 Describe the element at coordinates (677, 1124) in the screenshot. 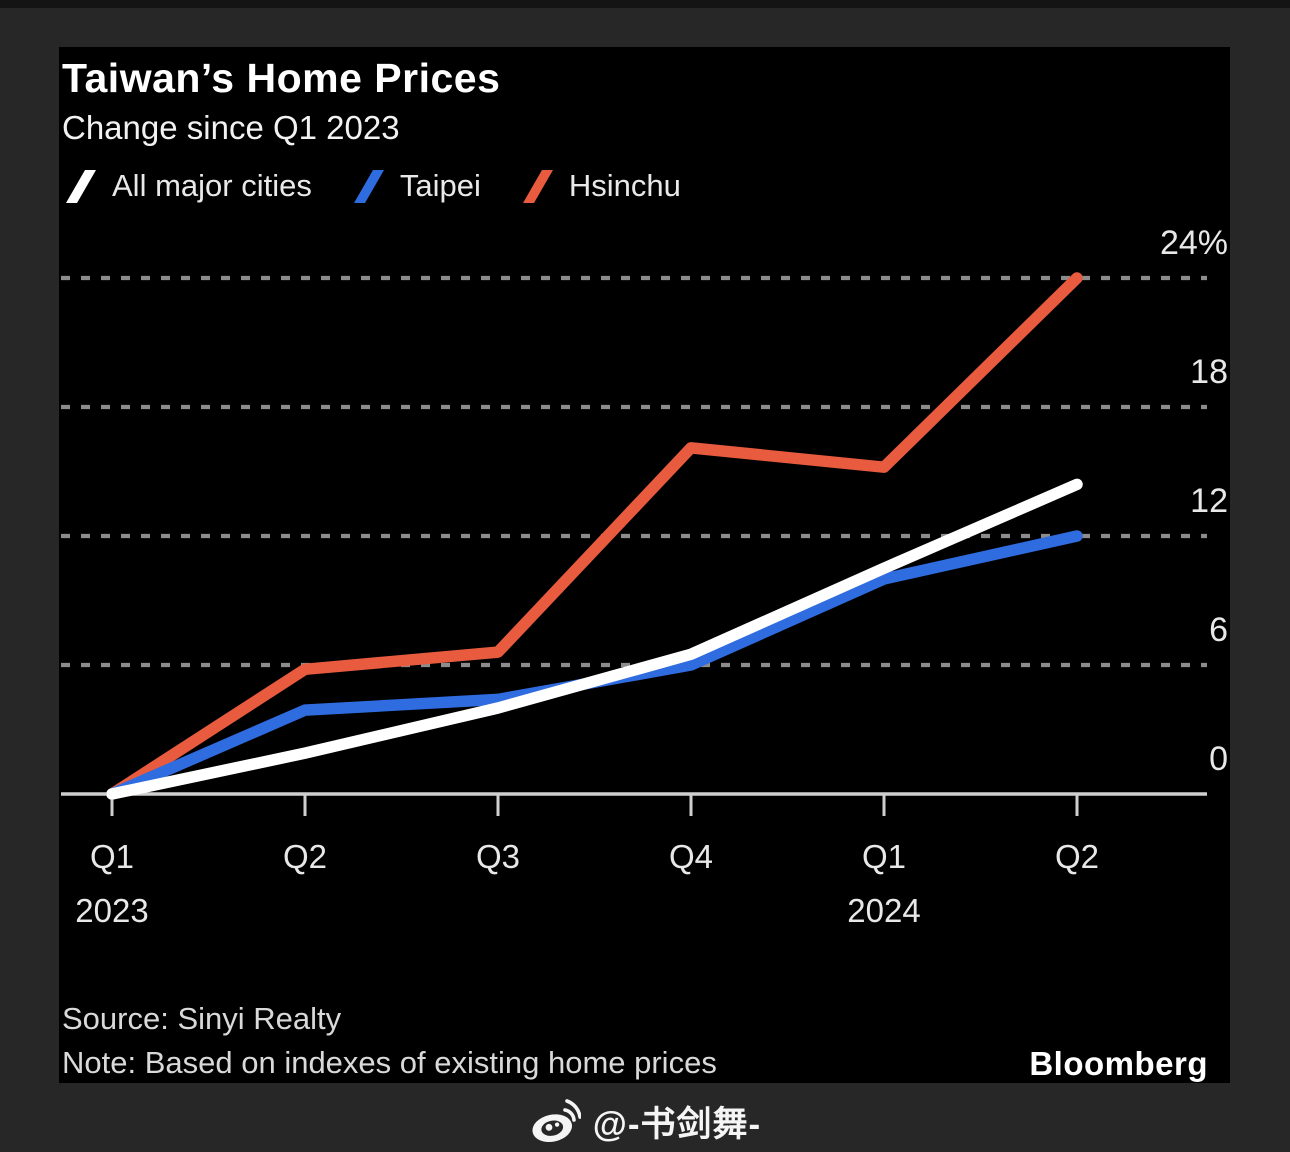

I see `watermark-handle: @-书剑舞-` at that location.